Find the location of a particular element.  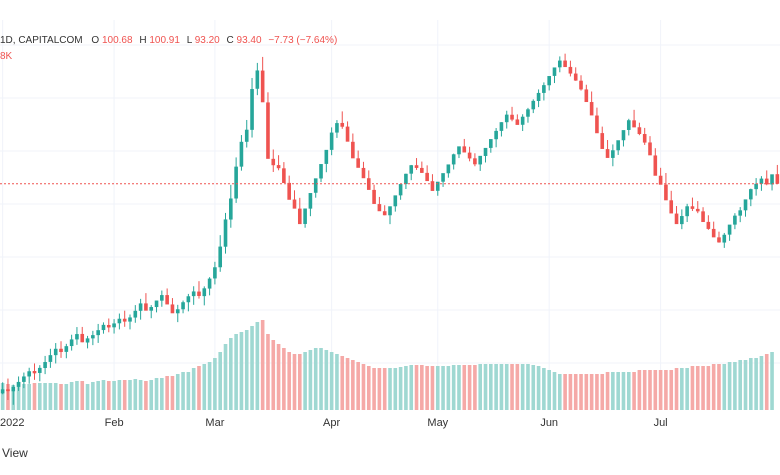

legend-volume: 8K is located at coordinates (6, 56).